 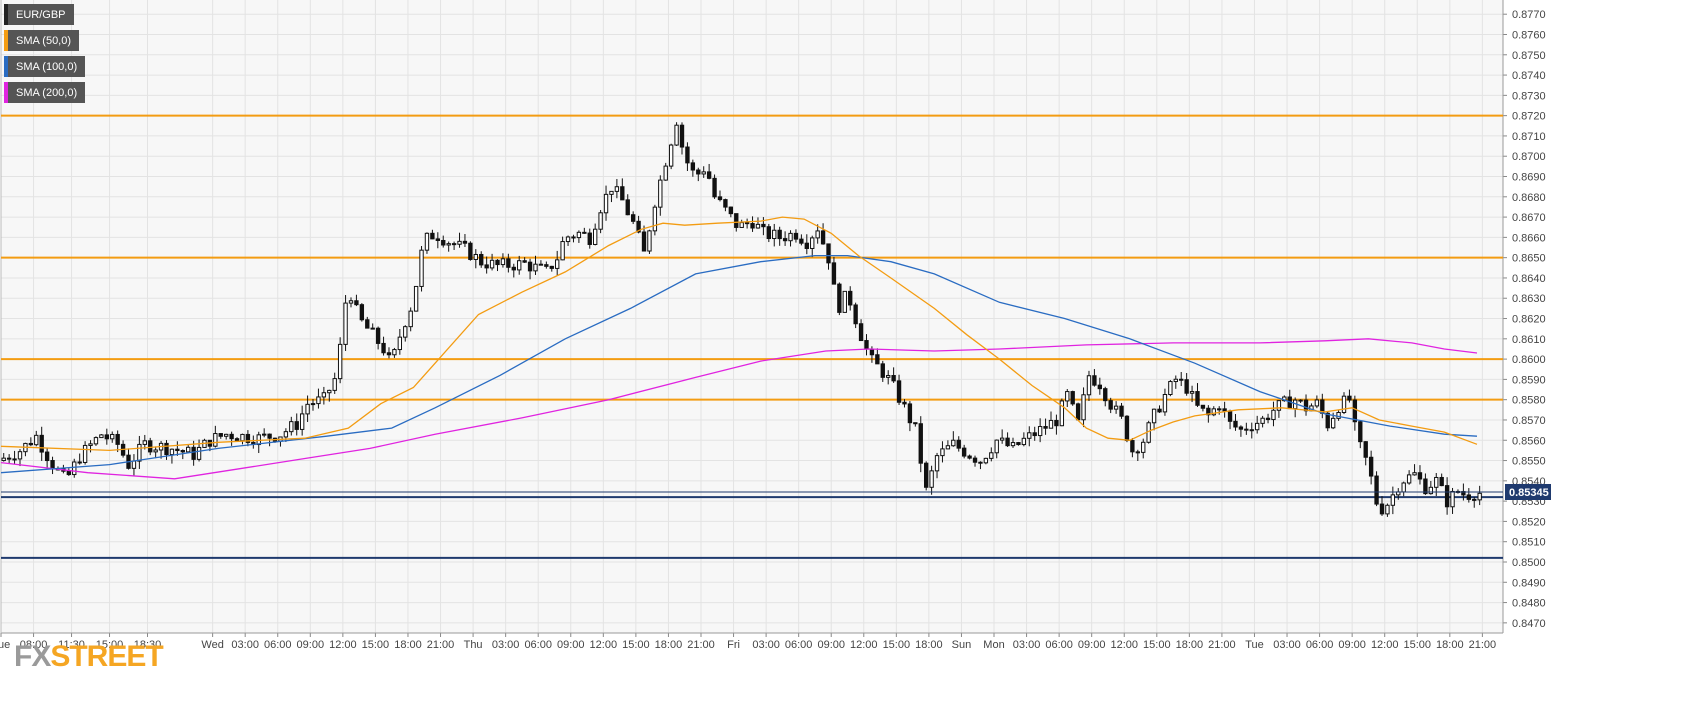 I want to click on y-tick-label: 0.8720, so click(x=1529, y=117).